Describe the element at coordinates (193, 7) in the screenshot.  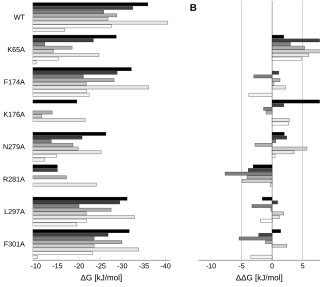
I see `text: B` at that location.